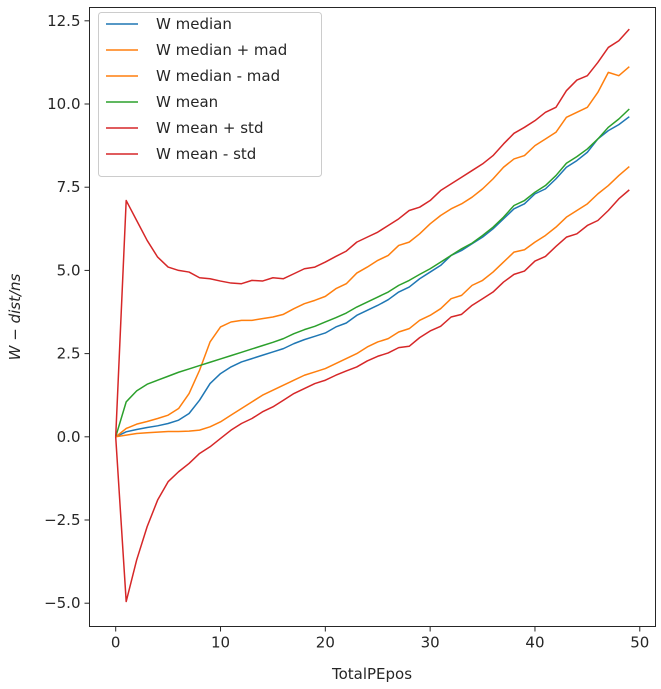 The image size is (661, 689). I want to click on y-tick-label: 5.0, so click(69, 270).